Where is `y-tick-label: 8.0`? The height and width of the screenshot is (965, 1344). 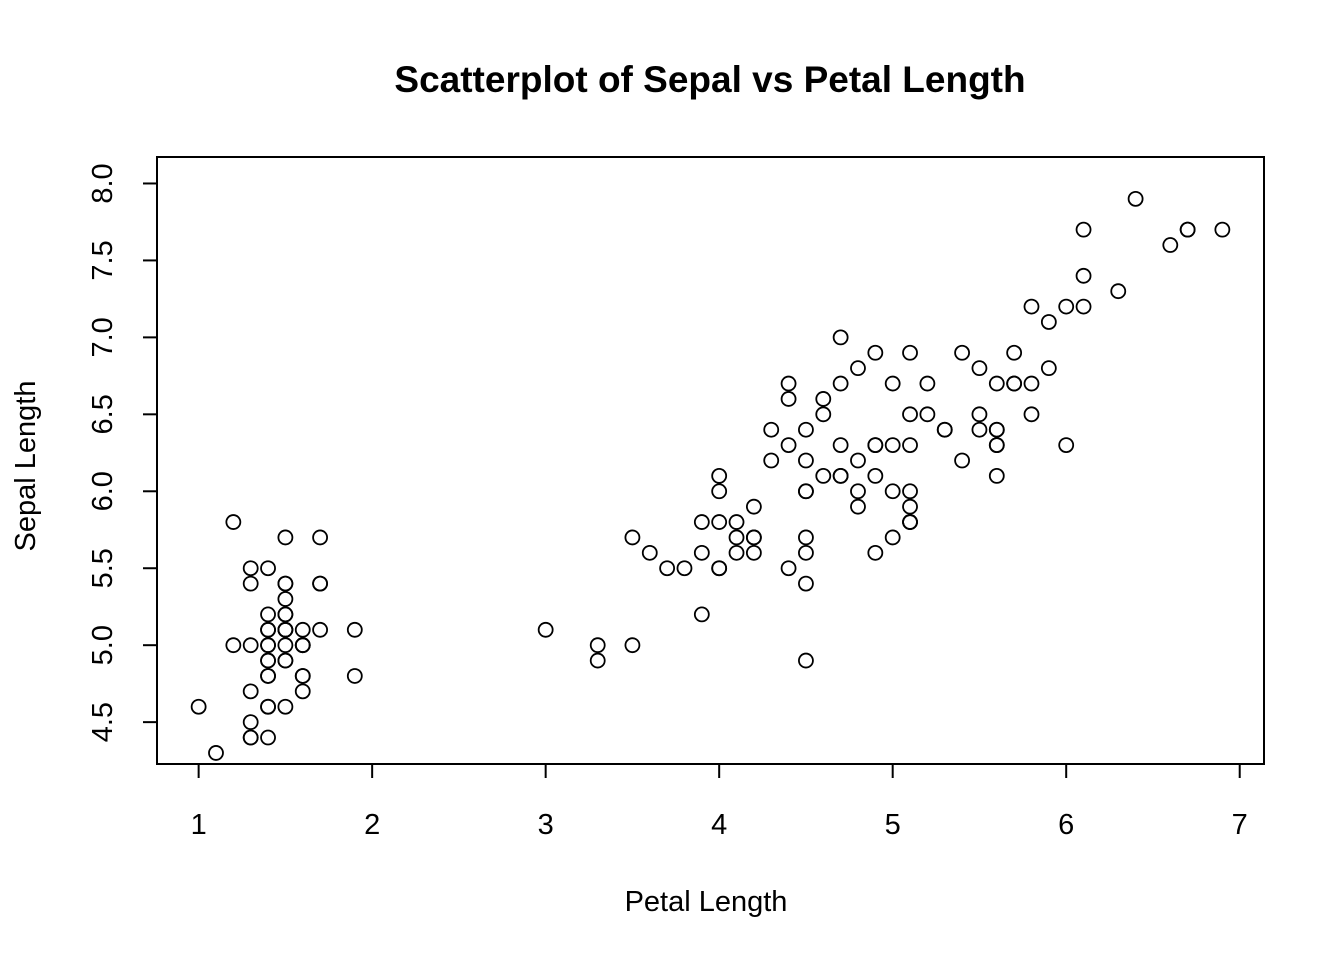 y-tick-label: 8.0 is located at coordinates (103, 183).